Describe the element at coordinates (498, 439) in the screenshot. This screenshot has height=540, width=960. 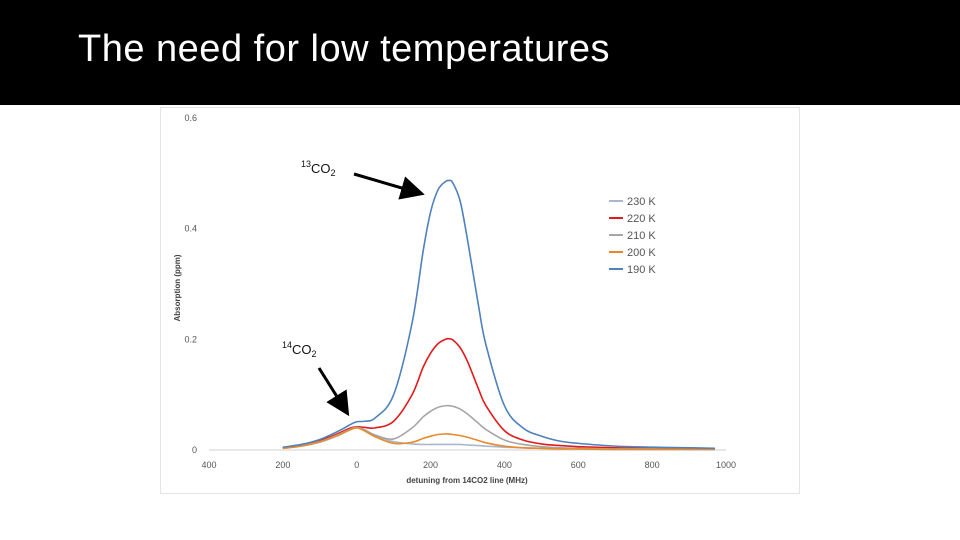
I see `series-line-200k` at that location.